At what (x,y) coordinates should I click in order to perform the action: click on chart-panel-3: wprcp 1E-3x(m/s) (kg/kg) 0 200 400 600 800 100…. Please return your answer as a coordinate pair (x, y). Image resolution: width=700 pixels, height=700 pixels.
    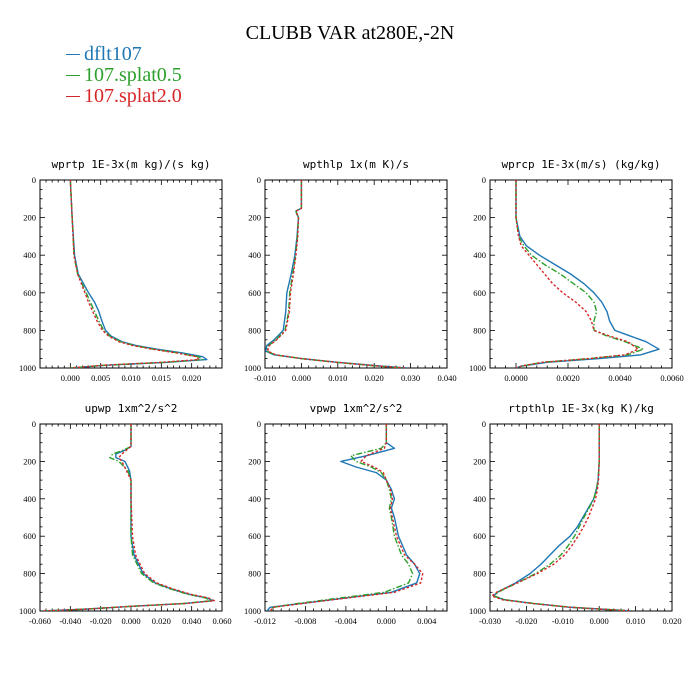
    Looking at the image, I should click on (576, 270).